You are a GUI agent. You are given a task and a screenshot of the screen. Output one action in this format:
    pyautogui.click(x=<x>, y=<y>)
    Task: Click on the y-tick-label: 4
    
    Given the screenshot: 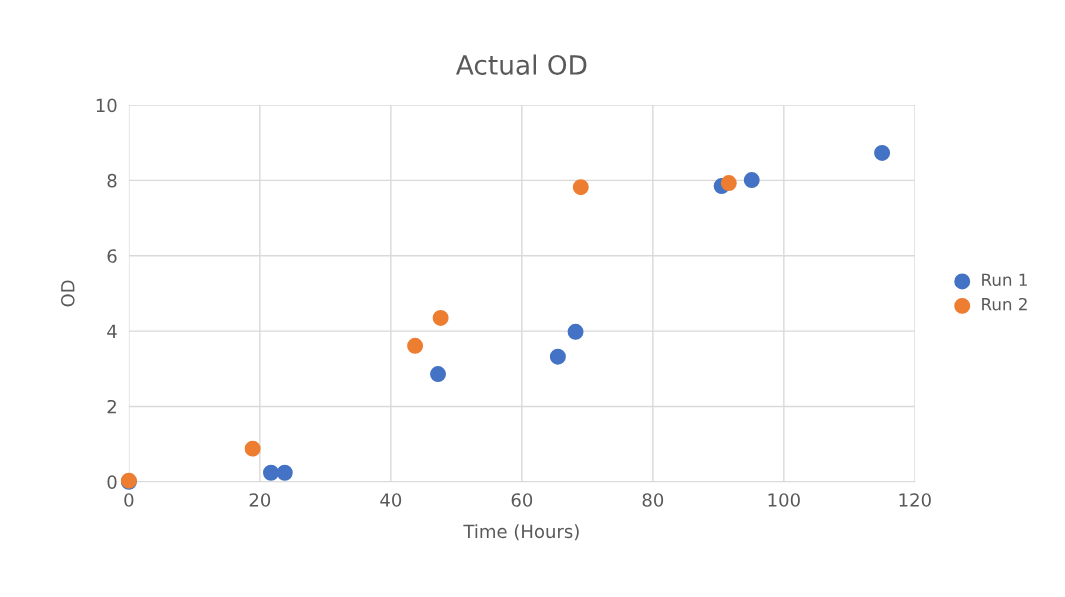 What is the action you would take?
    pyautogui.click(x=112, y=331)
    